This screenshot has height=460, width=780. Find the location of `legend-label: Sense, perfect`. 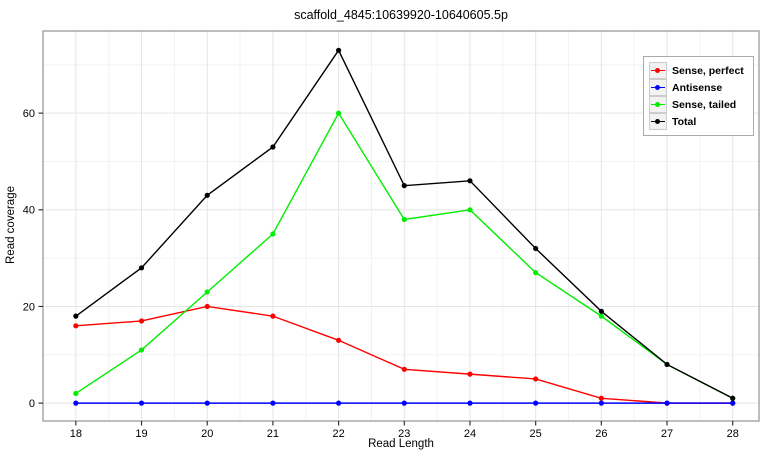

legend-label: Sense, perfect is located at coordinates (708, 70).